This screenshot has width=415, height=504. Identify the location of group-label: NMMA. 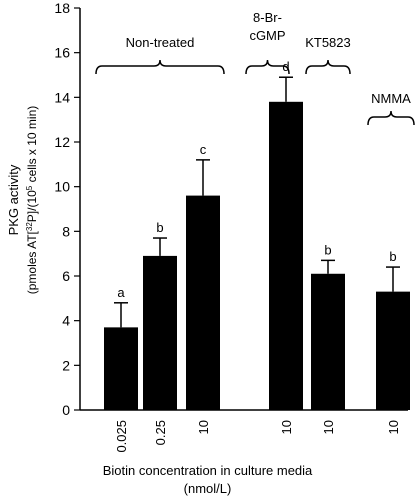
(391, 98).